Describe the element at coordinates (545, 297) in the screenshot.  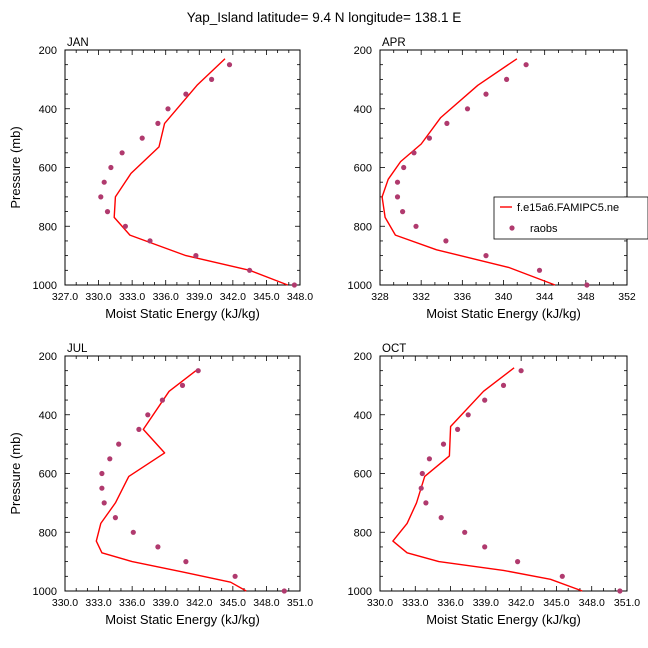
I see `x-tick-label: 344` at that location.